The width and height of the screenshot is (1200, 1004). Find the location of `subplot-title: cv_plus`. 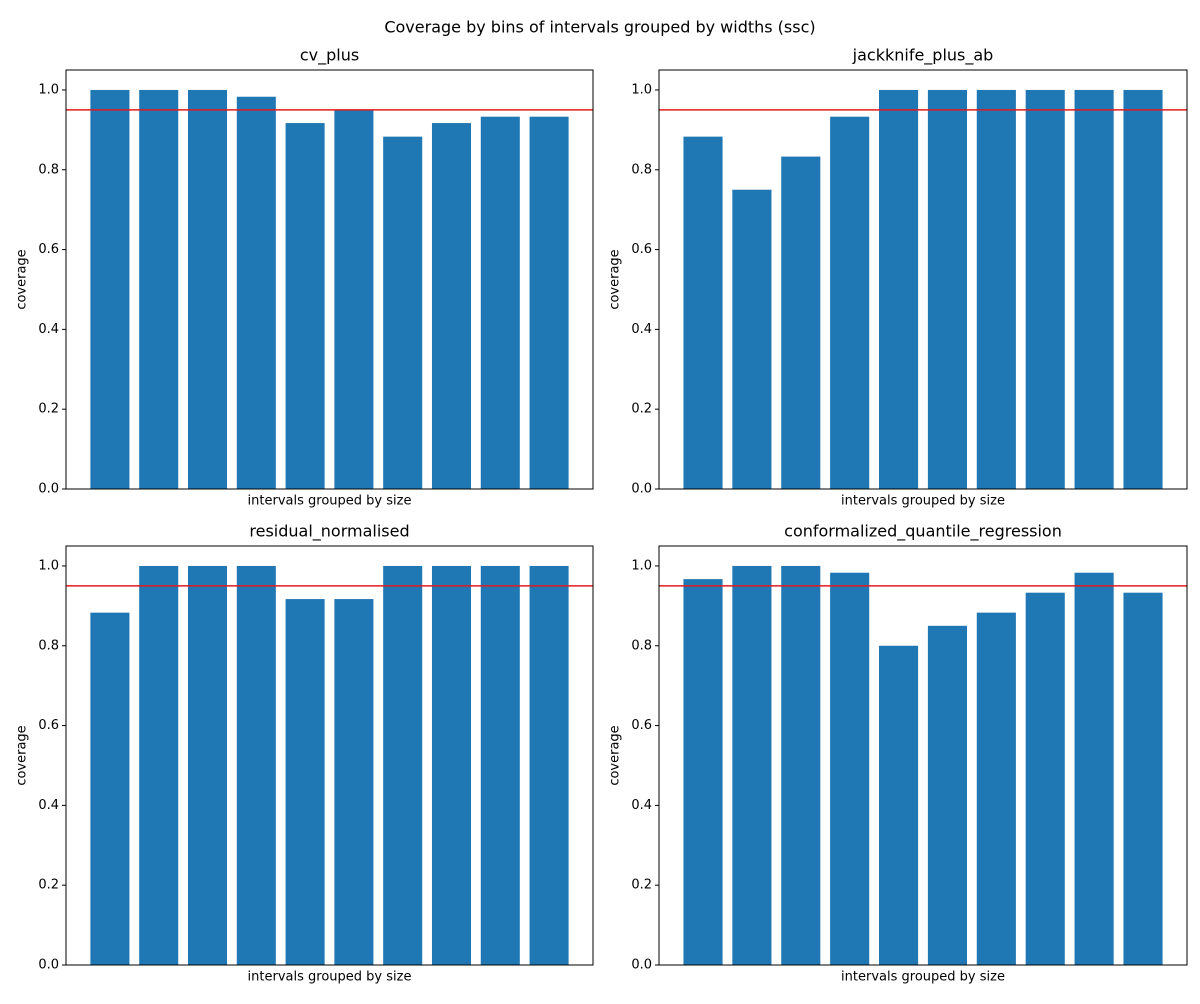

subplot-title: cv_plus is located at coordinates (329, 56).